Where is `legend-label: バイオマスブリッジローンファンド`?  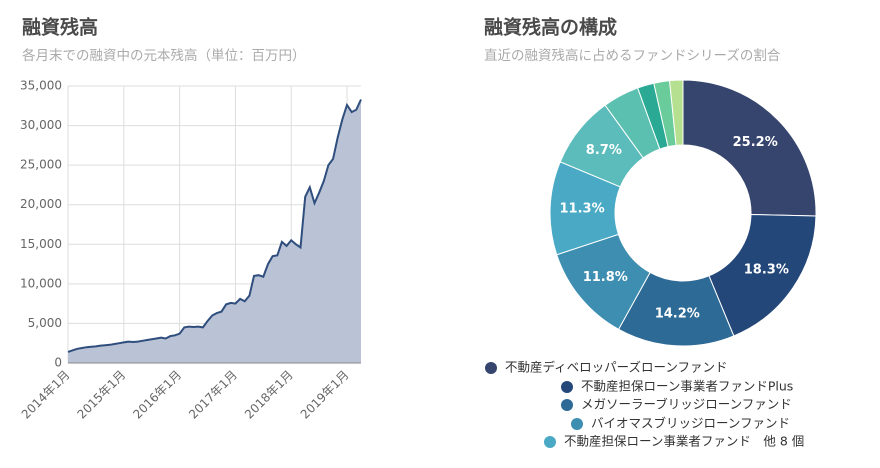
legend-label: バイオマスブリッジローンファンド is located at coordinates (690, 423).